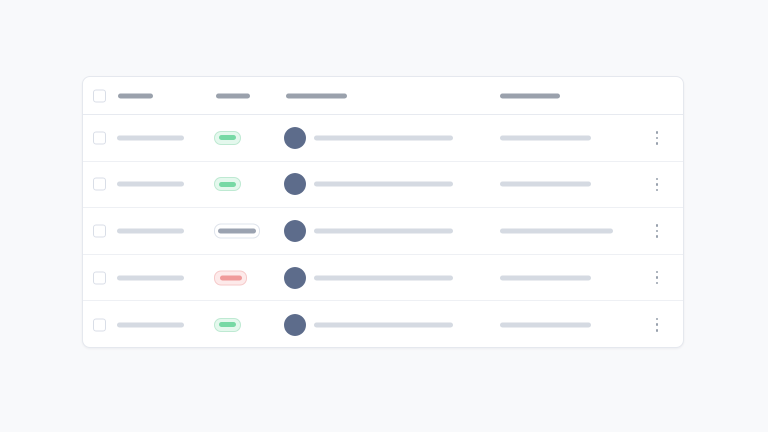 The height and width of the screenshot is (432, 768). I want to click on select-all-checkbox, so click(99, 95).